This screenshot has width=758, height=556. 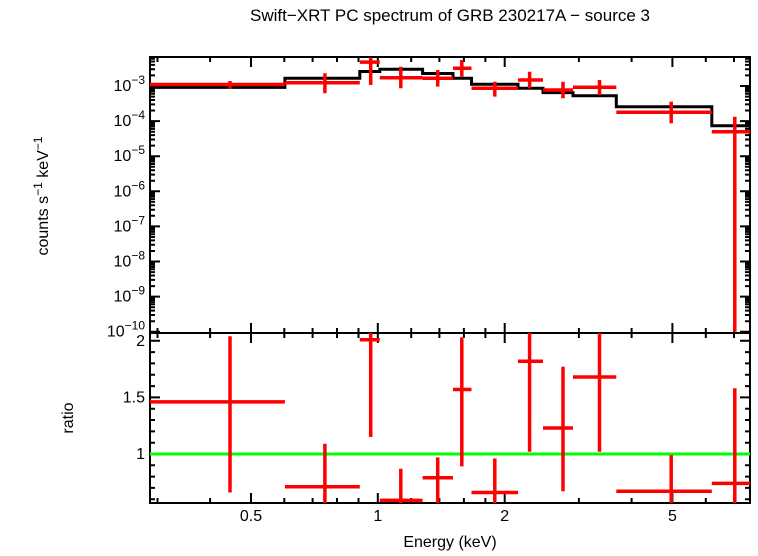 I want to click on y-axis-tick-label: 10⁻⁹, so click(x=130, y=295).